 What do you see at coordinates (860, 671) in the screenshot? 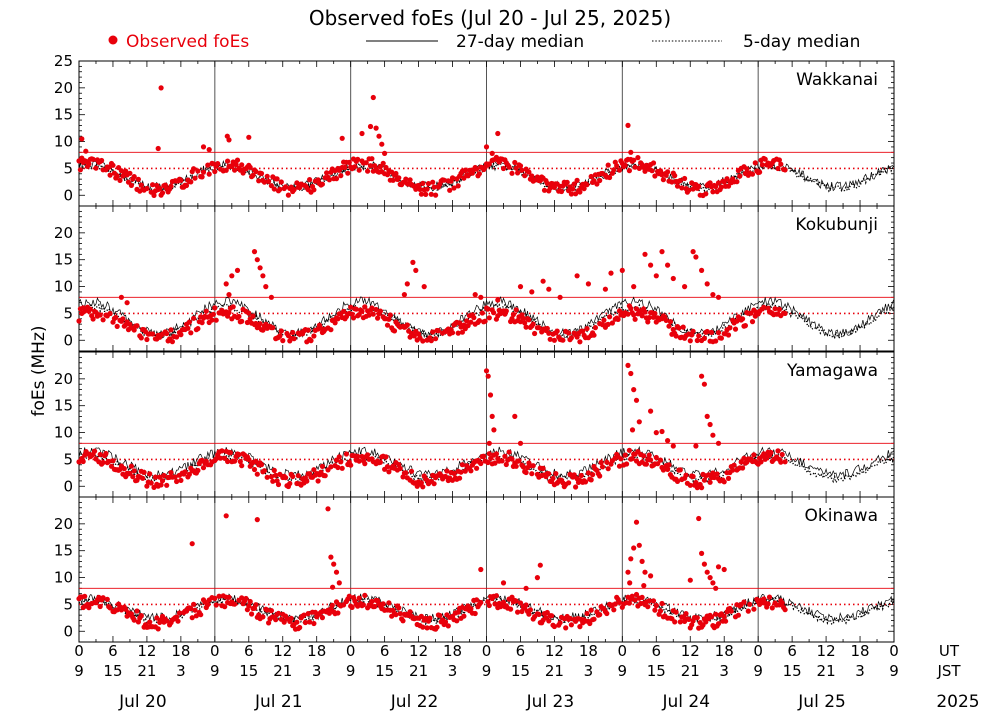
I see `jst-tick-label: 3` at bounding box center [860, 671].